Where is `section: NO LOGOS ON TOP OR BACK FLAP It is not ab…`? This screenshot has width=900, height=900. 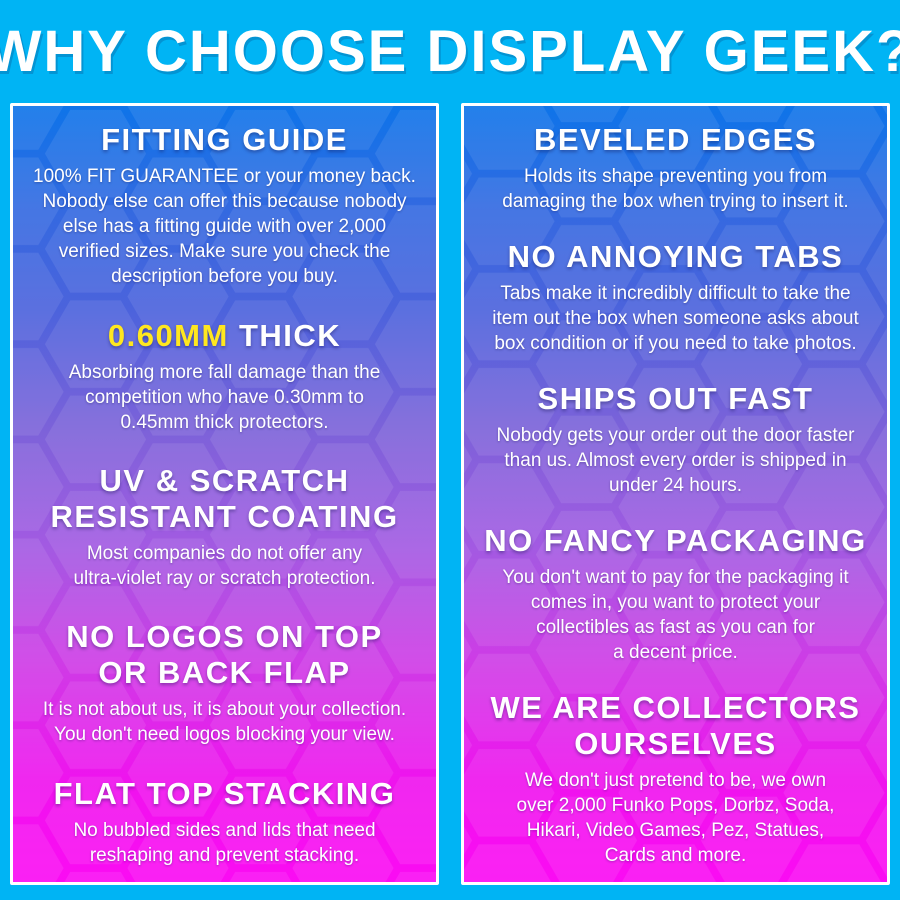
section: NO LOGOS ON TOP OR BACK FLAP It is not ab… is located at coordinates (224, 683).